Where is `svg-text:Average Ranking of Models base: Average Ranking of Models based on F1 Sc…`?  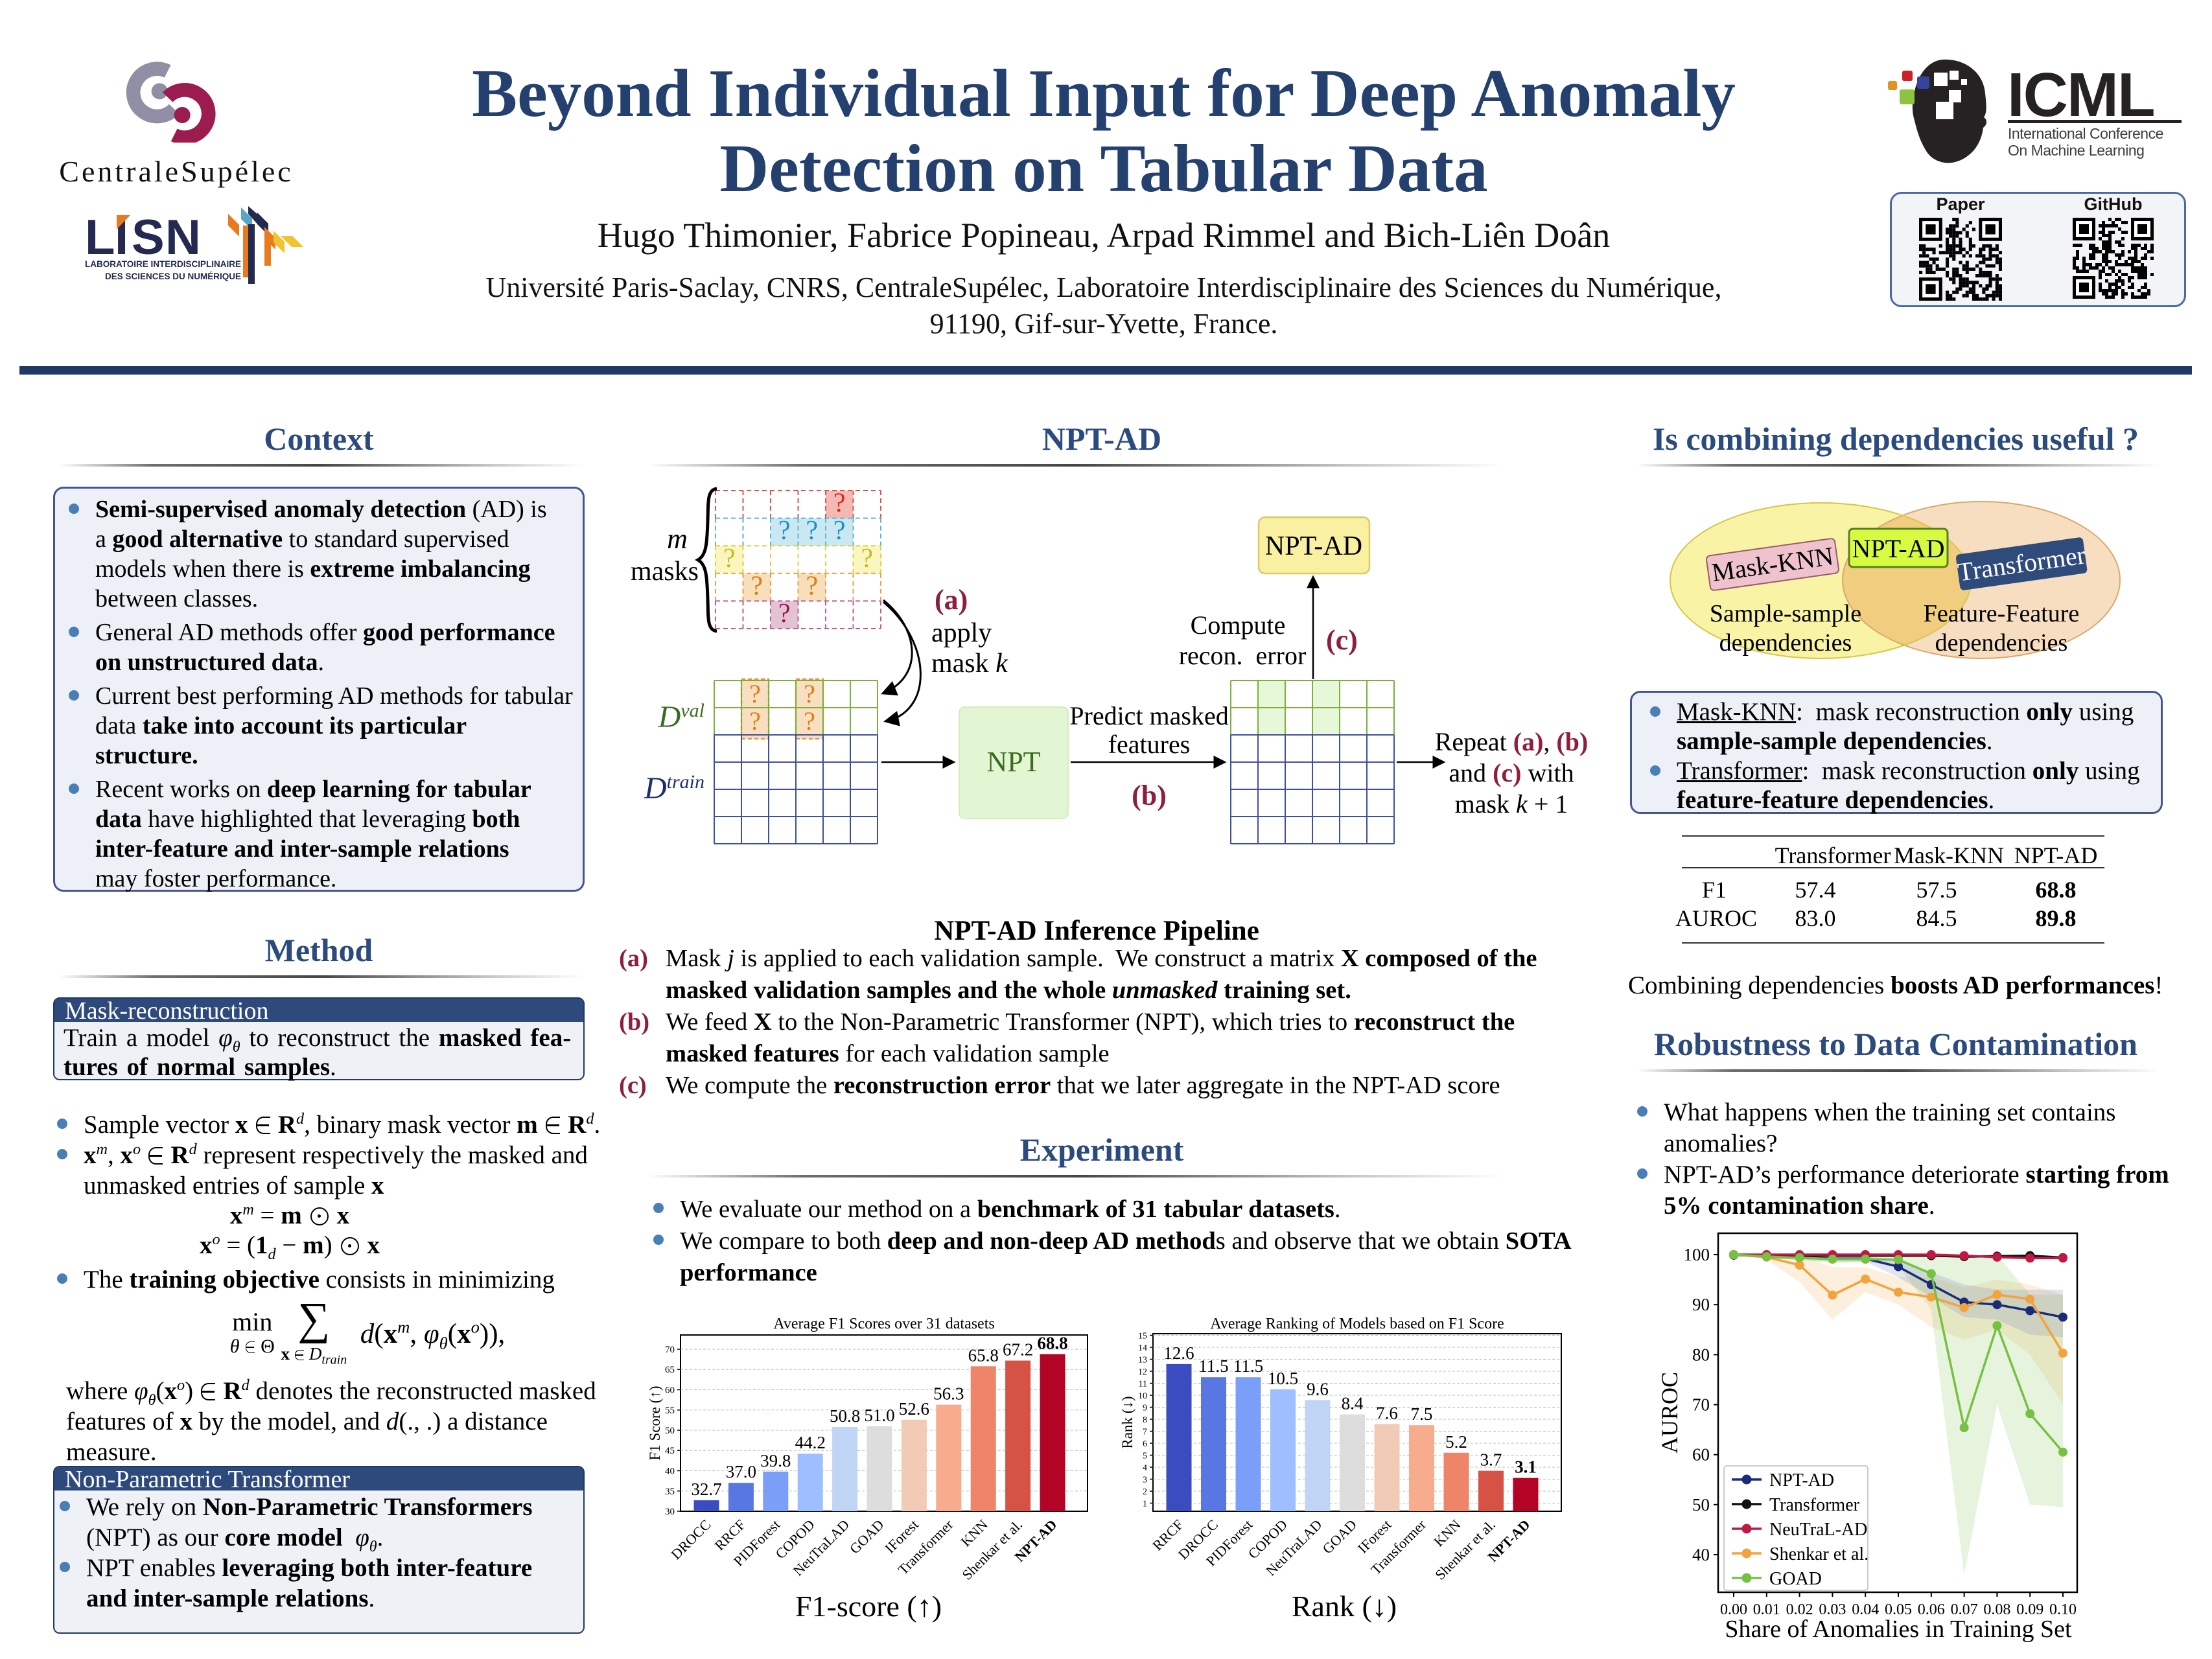 svg-text:Average Ranking of Models base: Average Ranking of Models based on F1 Sc… is located at coordinates (1357, 1324).